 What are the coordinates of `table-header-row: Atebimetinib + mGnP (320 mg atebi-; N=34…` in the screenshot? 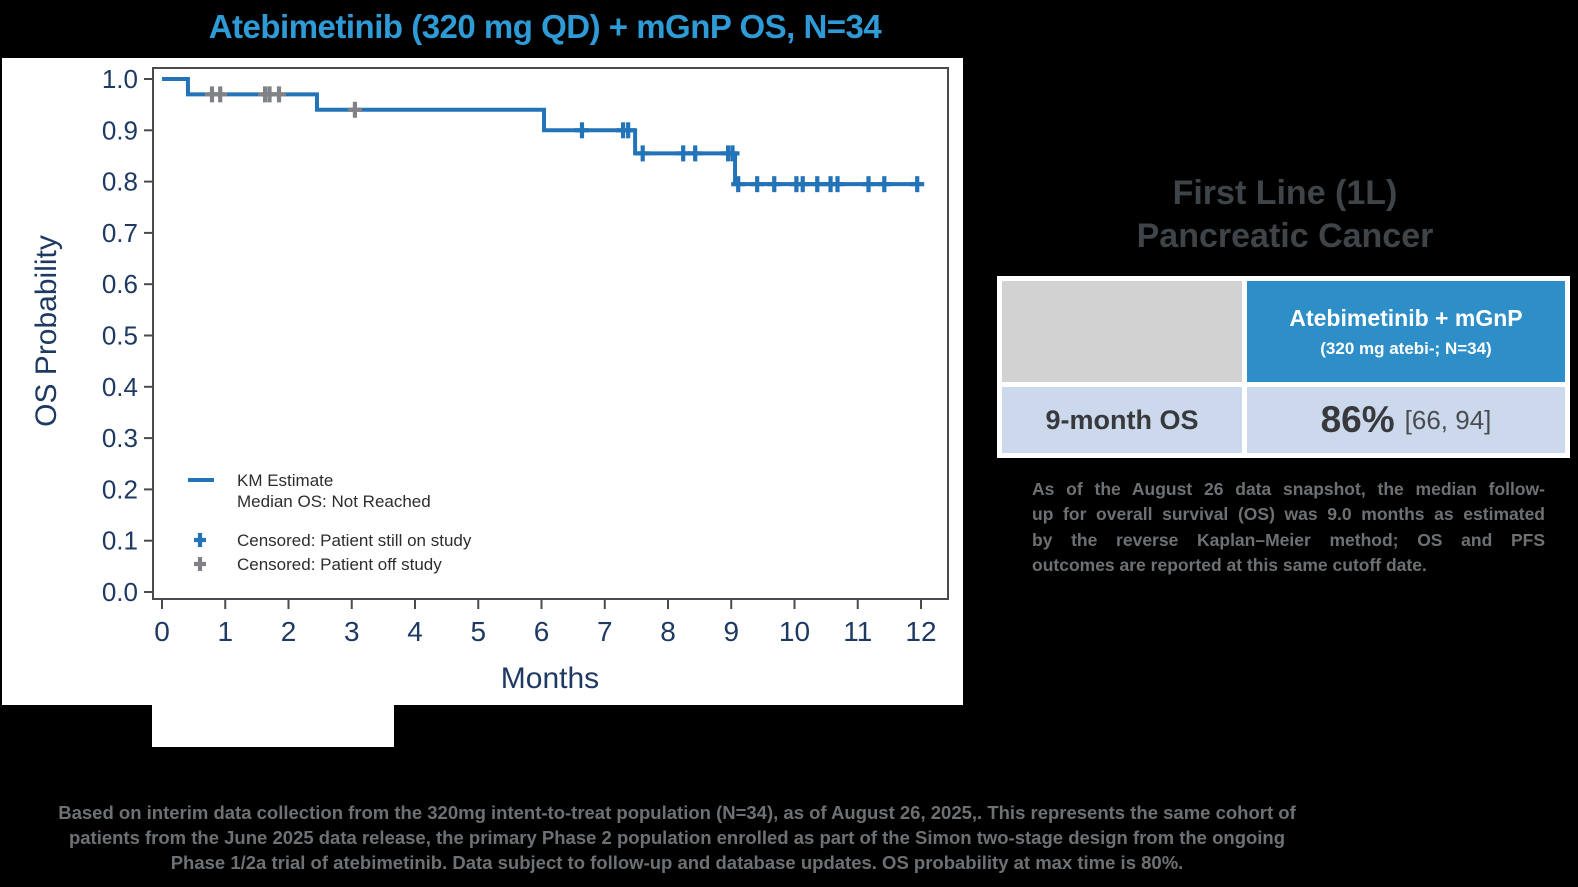 It's located at (1283, 331).